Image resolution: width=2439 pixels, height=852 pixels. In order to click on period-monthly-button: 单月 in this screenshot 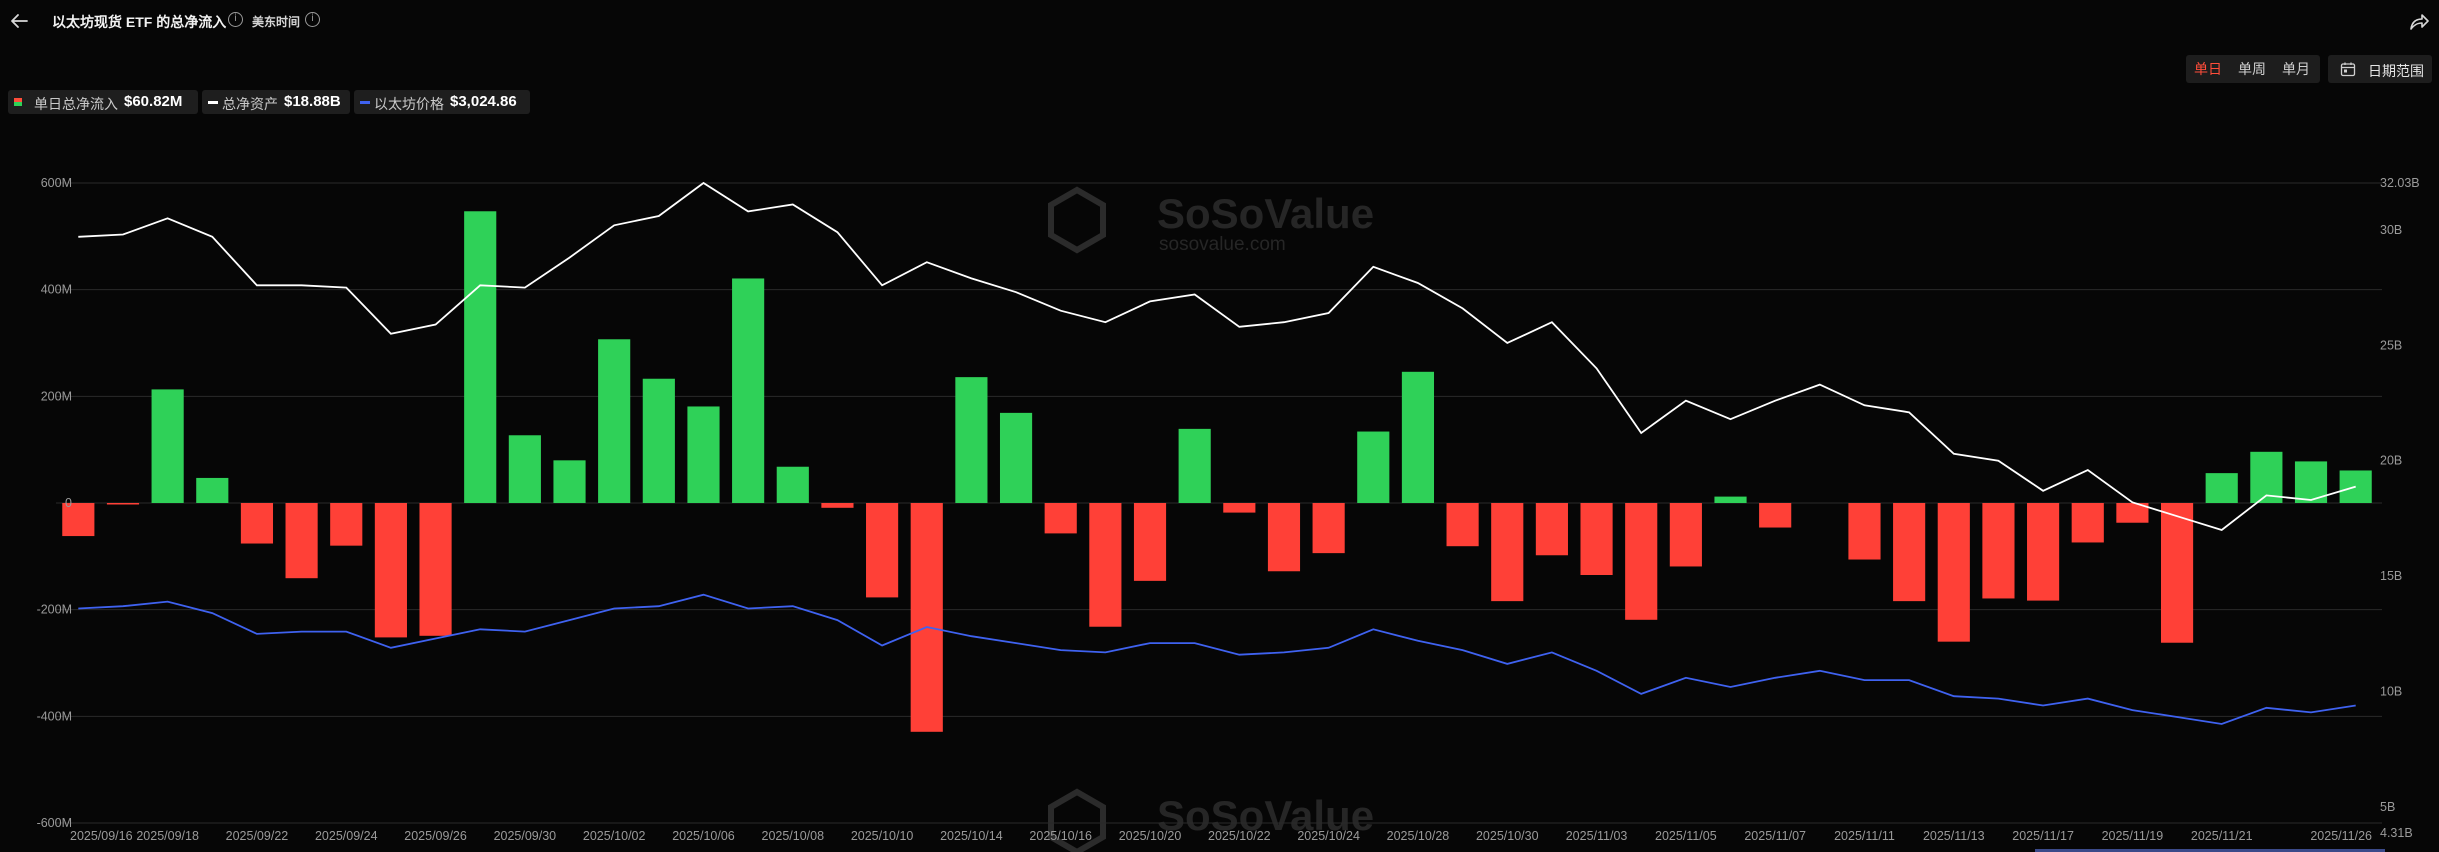, I will do `click(2296, 69)`.